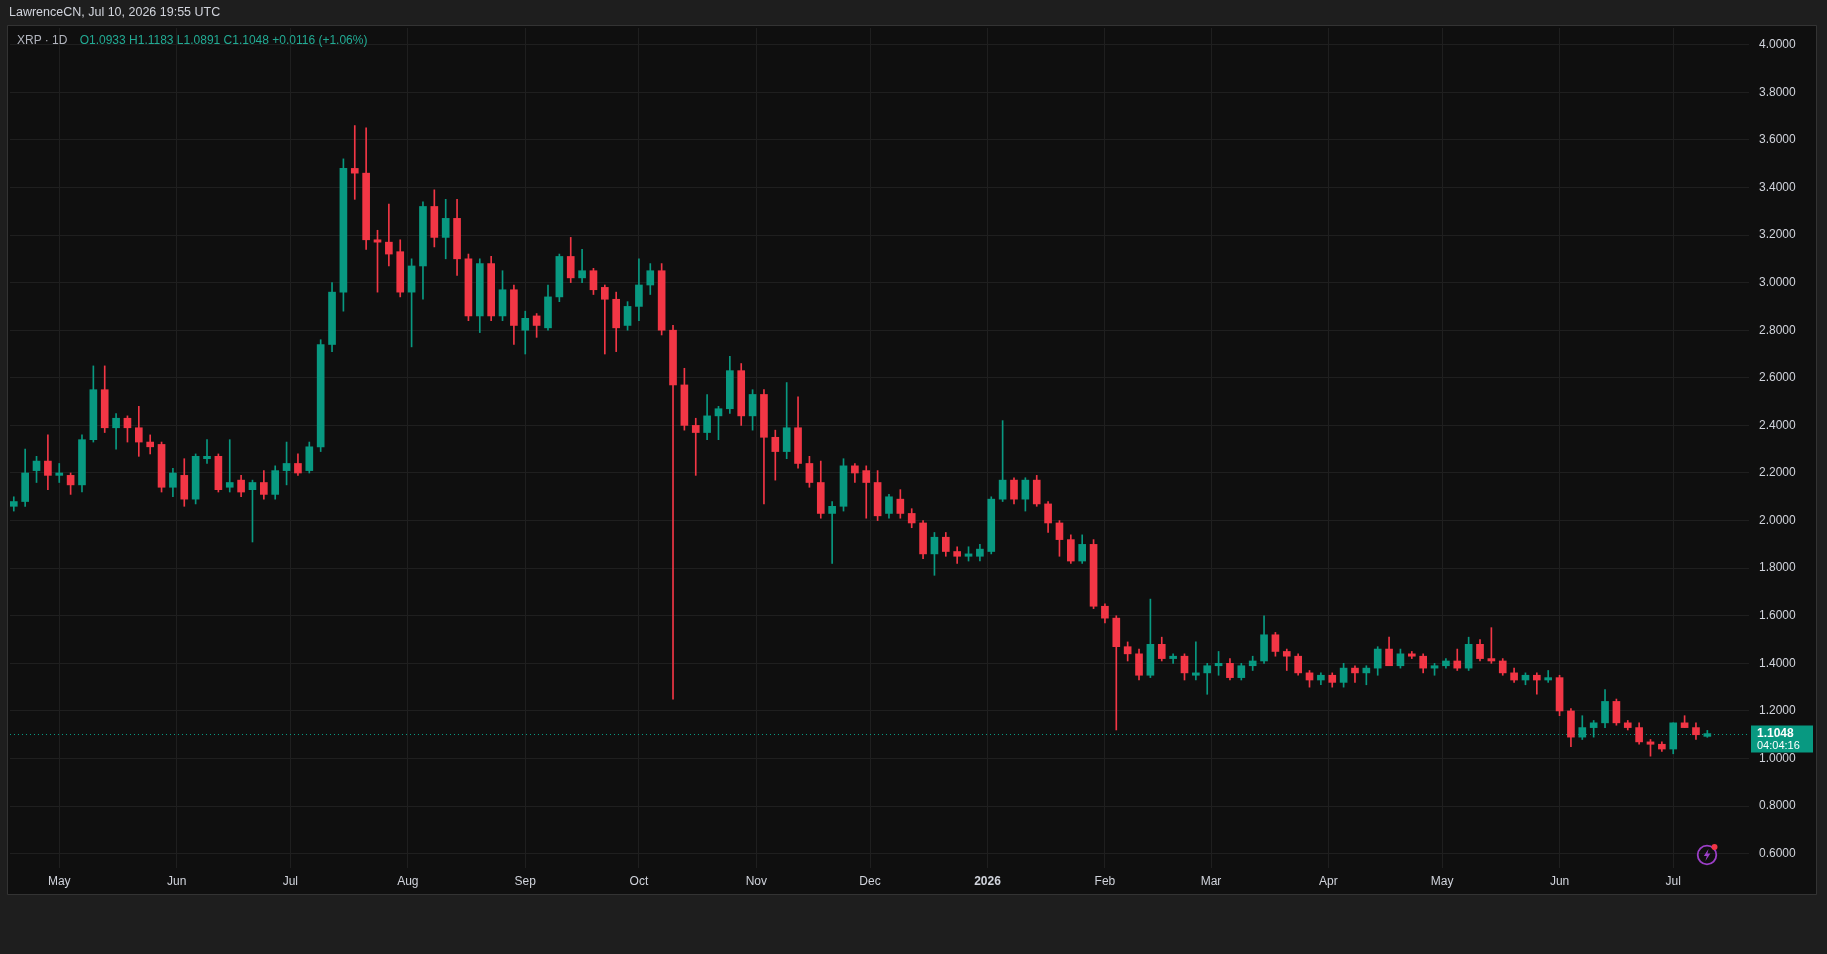 The image size is (1827, 954). What do you see at coordinates (525, 880) in the screenshot?
I see `x-tick-label: Sep` at bounding box center [525, 880].